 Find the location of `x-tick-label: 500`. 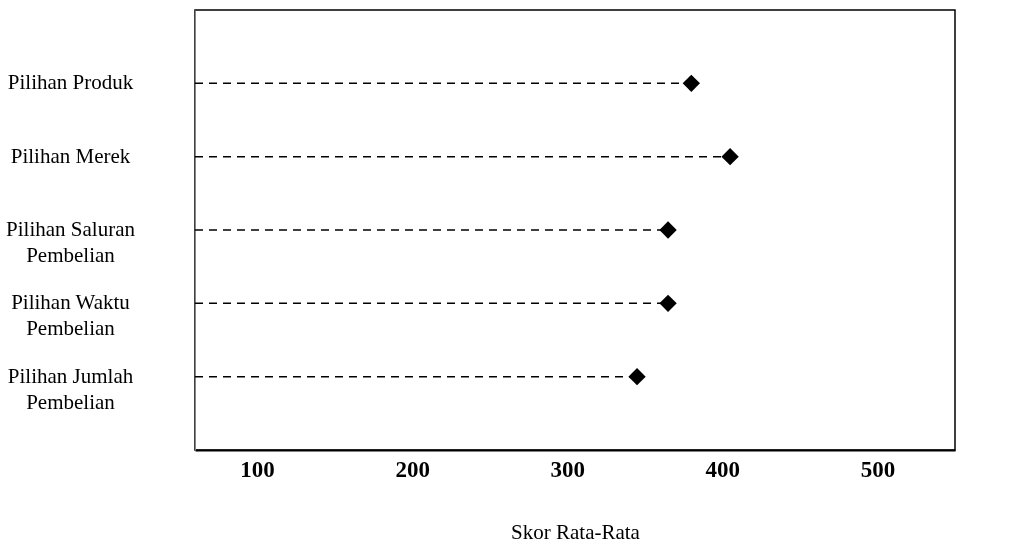

x-tick-label: 500 is located at coordinates (878, 469).